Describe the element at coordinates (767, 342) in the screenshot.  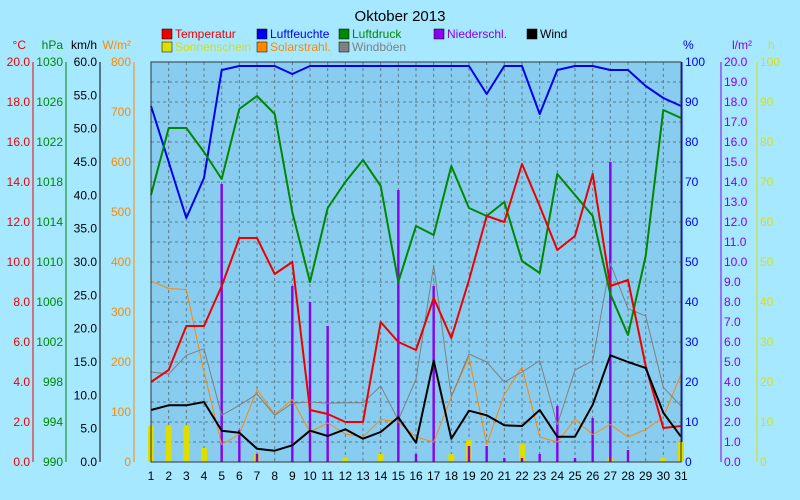
I see `axis-tick-label: 30` at that location.